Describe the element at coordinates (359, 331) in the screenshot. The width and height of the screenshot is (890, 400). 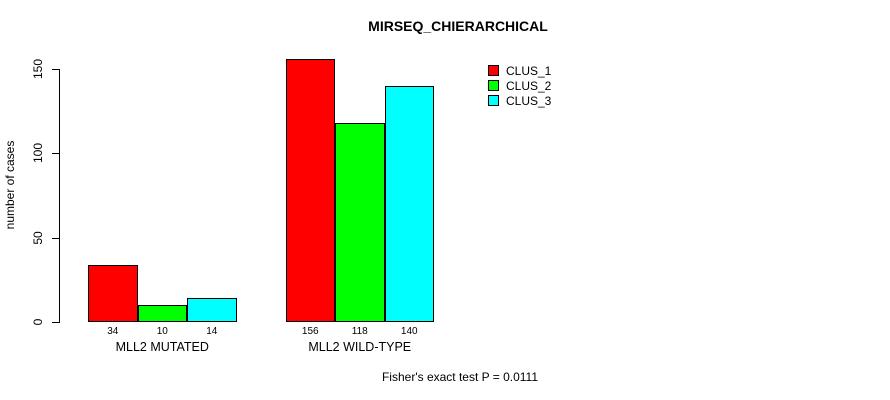
I see `bar-value-label: 118` at that location.